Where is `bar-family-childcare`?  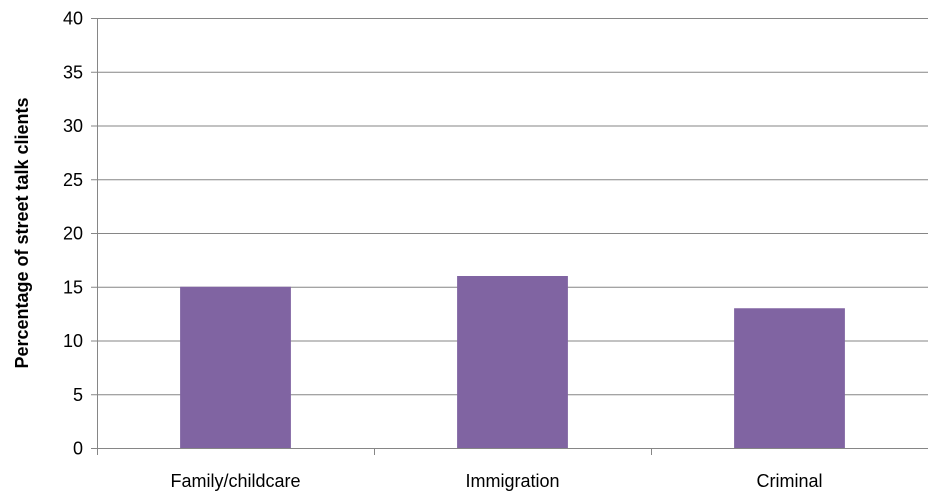 bar-family-childcare is located at coordinates (235, 367).